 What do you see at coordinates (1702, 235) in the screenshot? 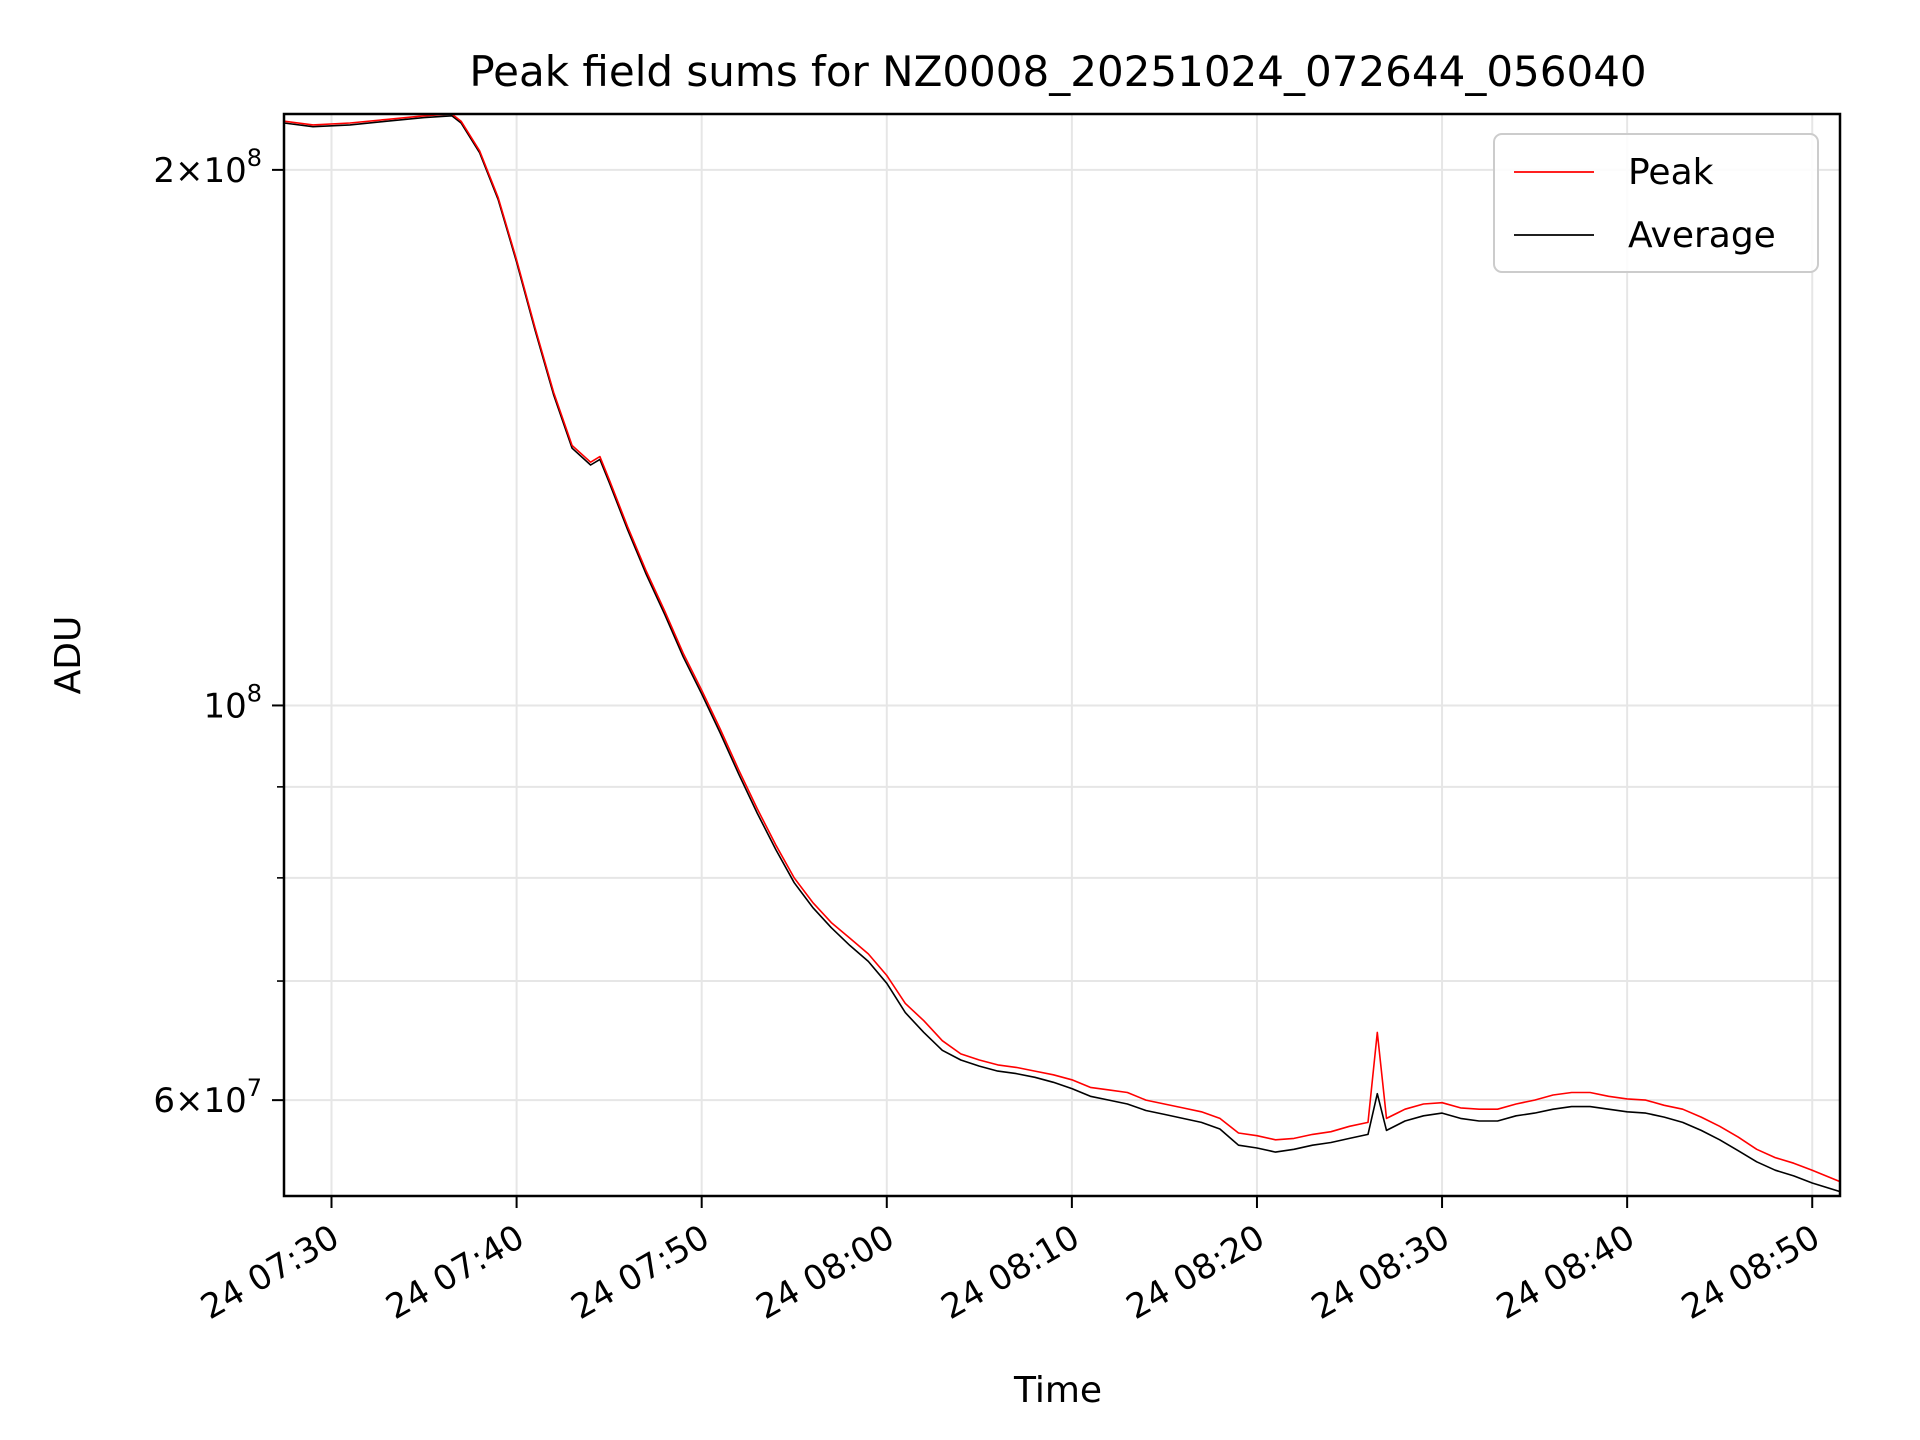
I see `legend-label-average: Average` at bounding box center [1702, 235].